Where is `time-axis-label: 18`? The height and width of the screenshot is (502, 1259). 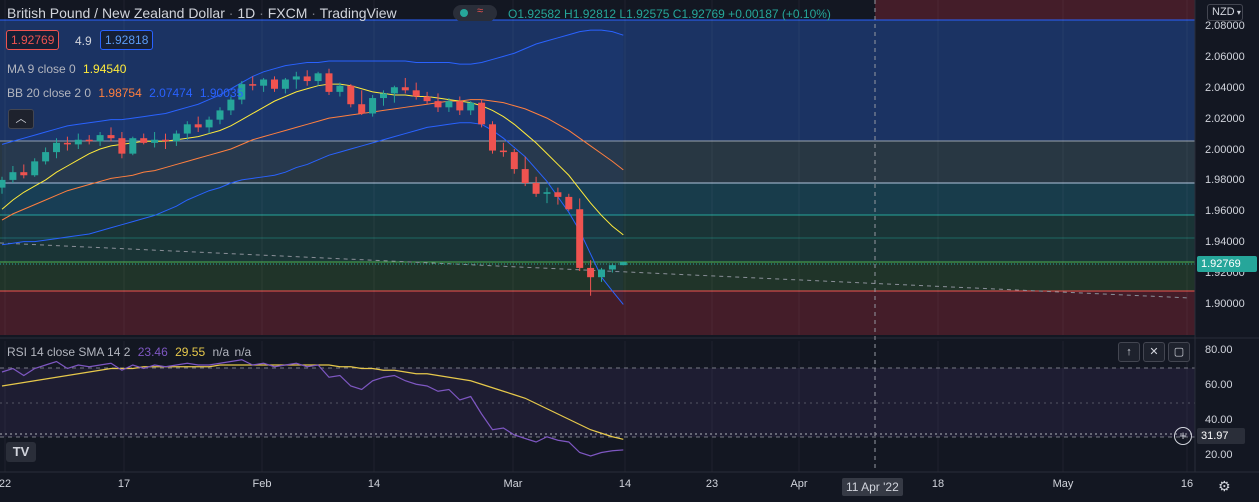
time-axis-label: 18 is located at coordinates (938, 484).